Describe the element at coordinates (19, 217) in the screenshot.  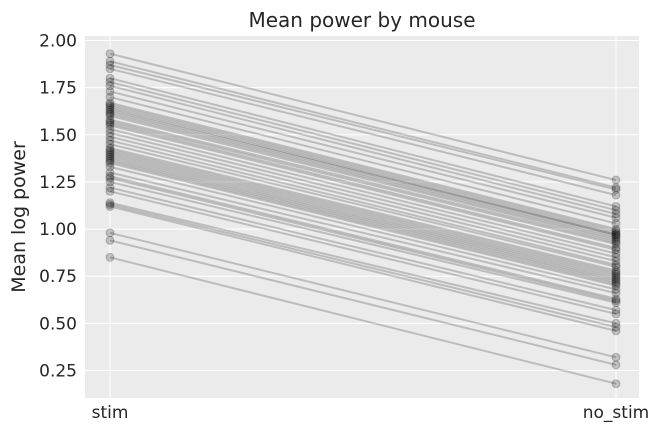
I see `y-axis-label: Mean log power` at that location.